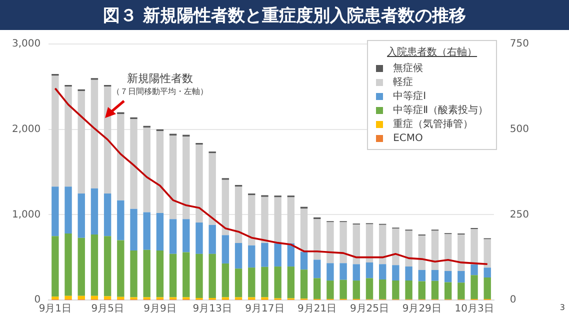  Describe the element at coordinates (403, 82) in the screenshot. I see `legend-label: 軽症` at that location.